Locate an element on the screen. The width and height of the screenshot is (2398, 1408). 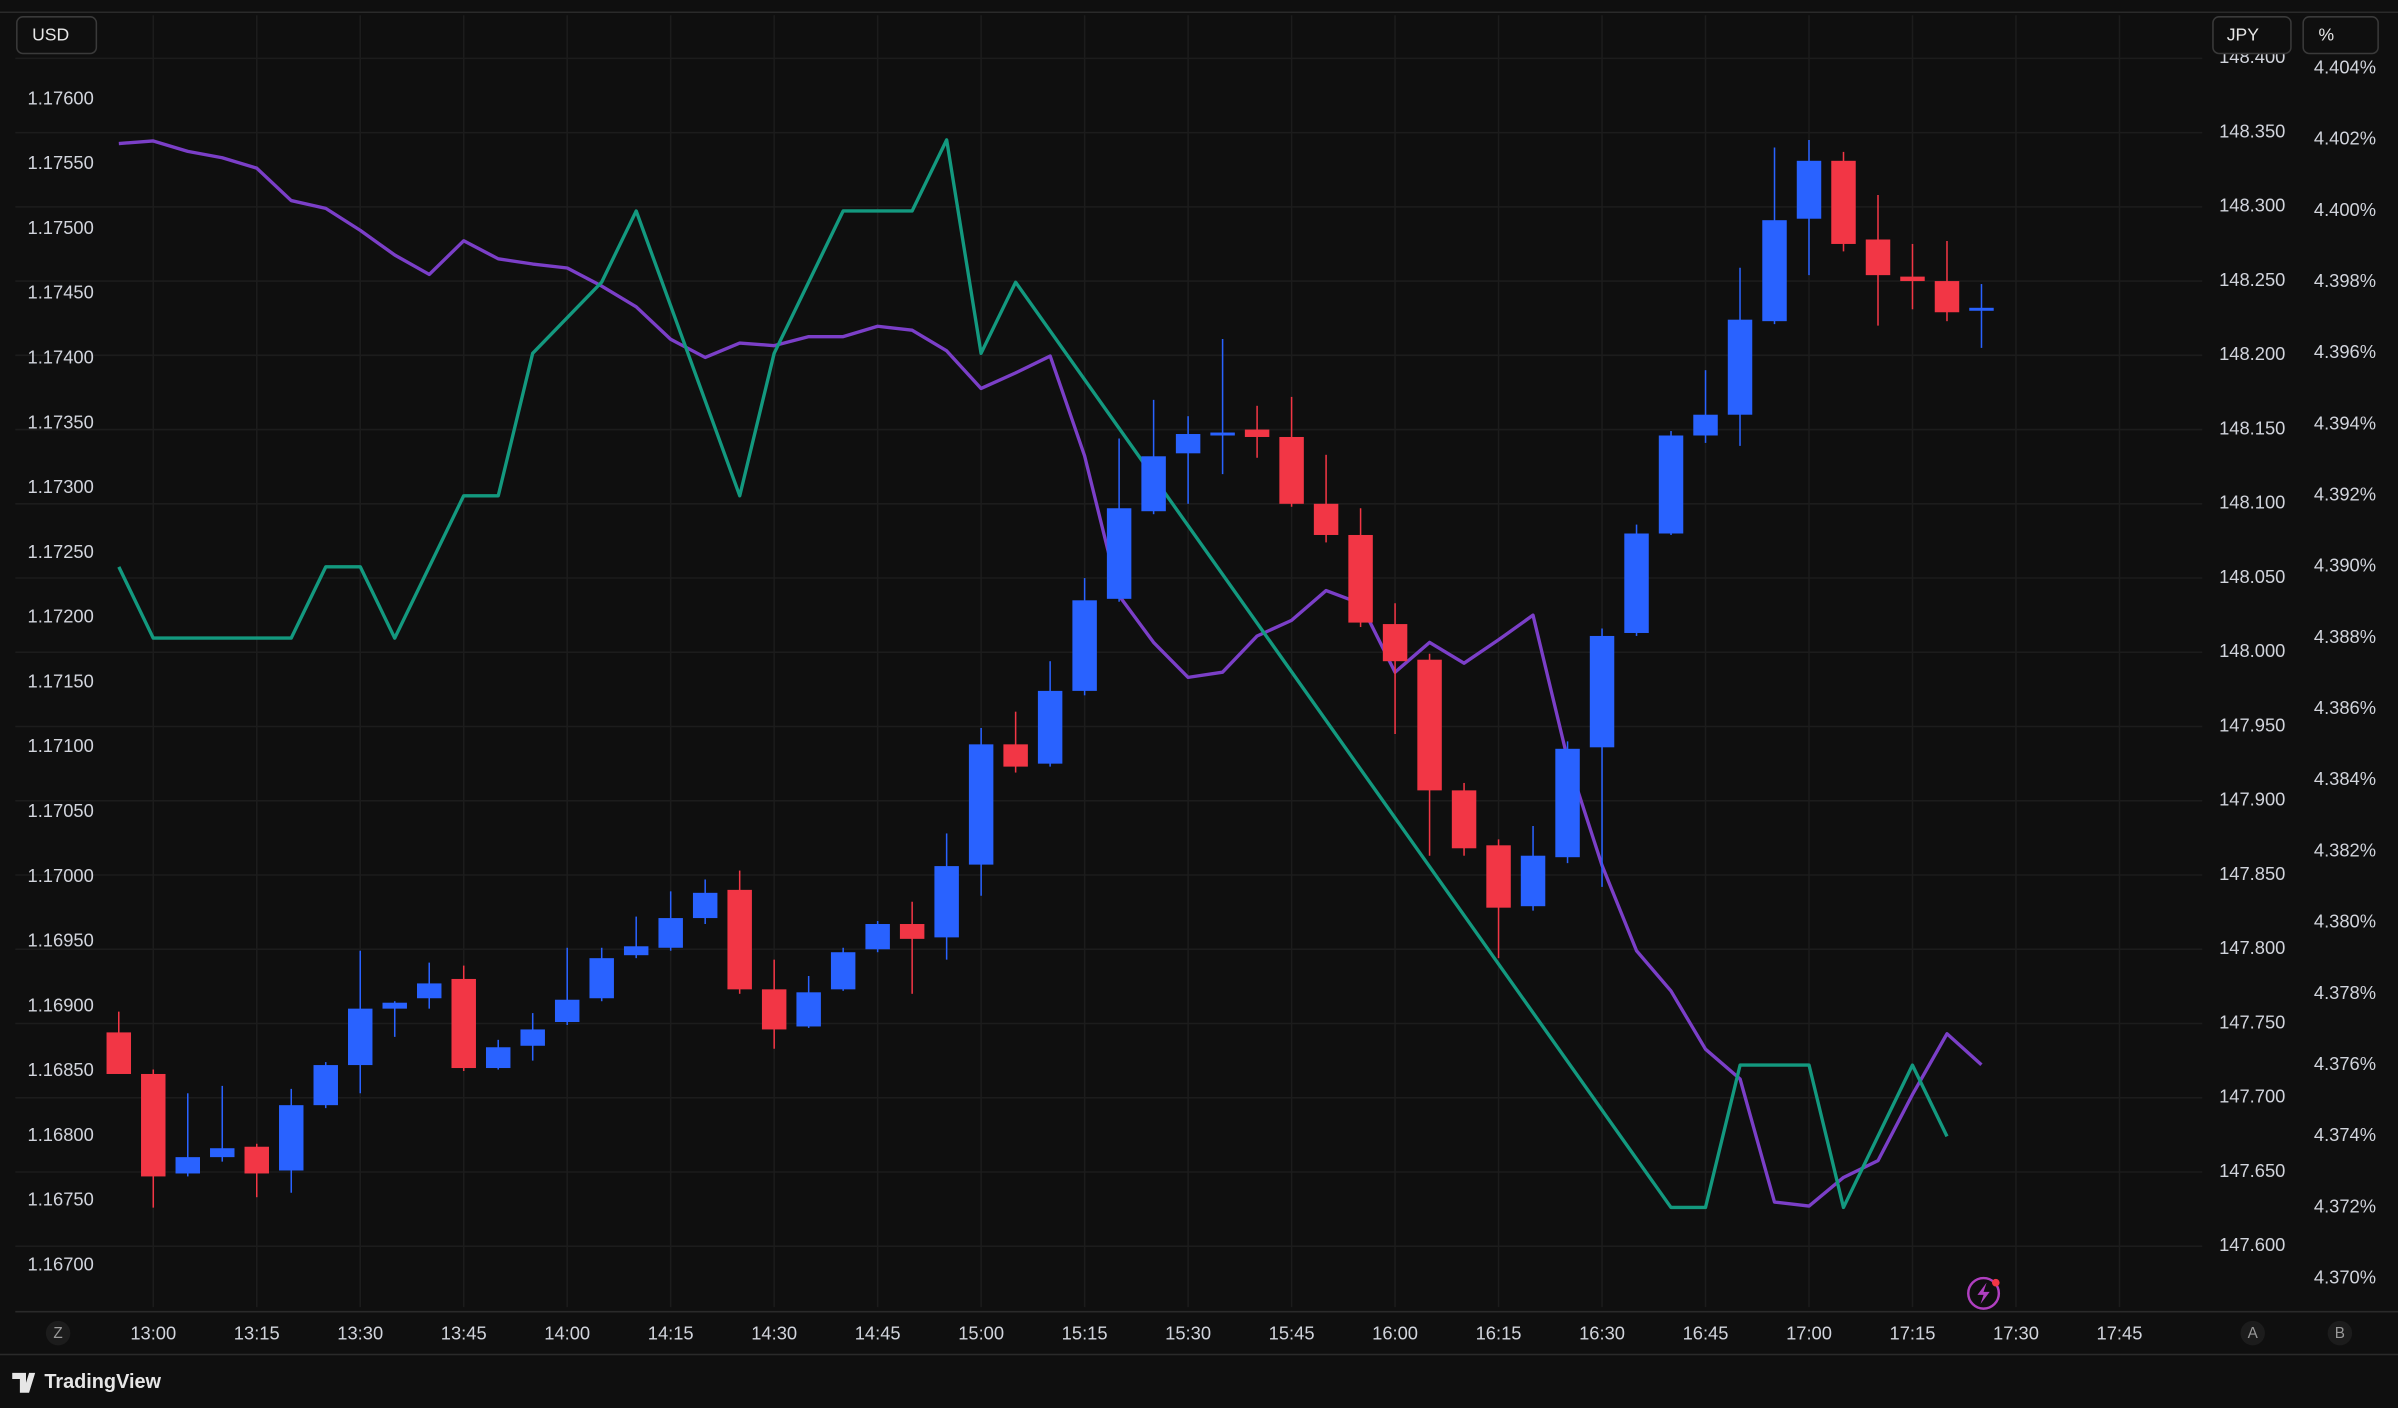
x-tick-label: 16:00 is located at coordinates (1395, 1332).